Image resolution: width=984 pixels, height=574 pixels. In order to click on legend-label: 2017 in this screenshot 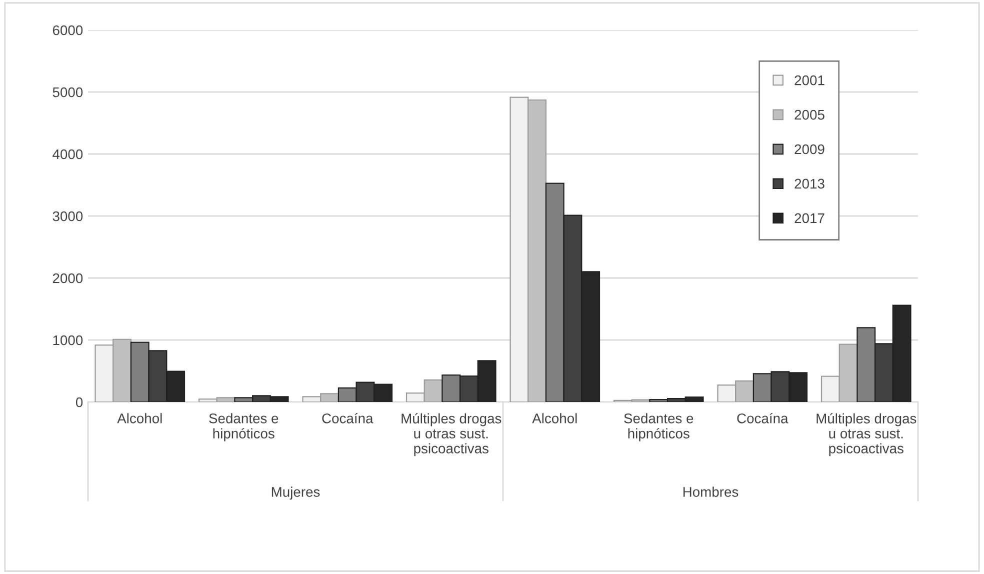, I will do `click(809, 218)`.